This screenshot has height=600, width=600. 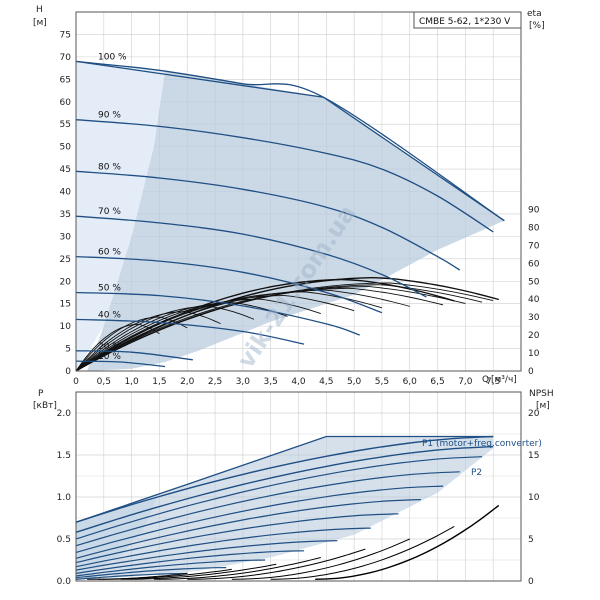 What do you see at coordinates (65, 215) in the screenshot?
I see `y-tick-label: 35` at bounding box center [65, 215].